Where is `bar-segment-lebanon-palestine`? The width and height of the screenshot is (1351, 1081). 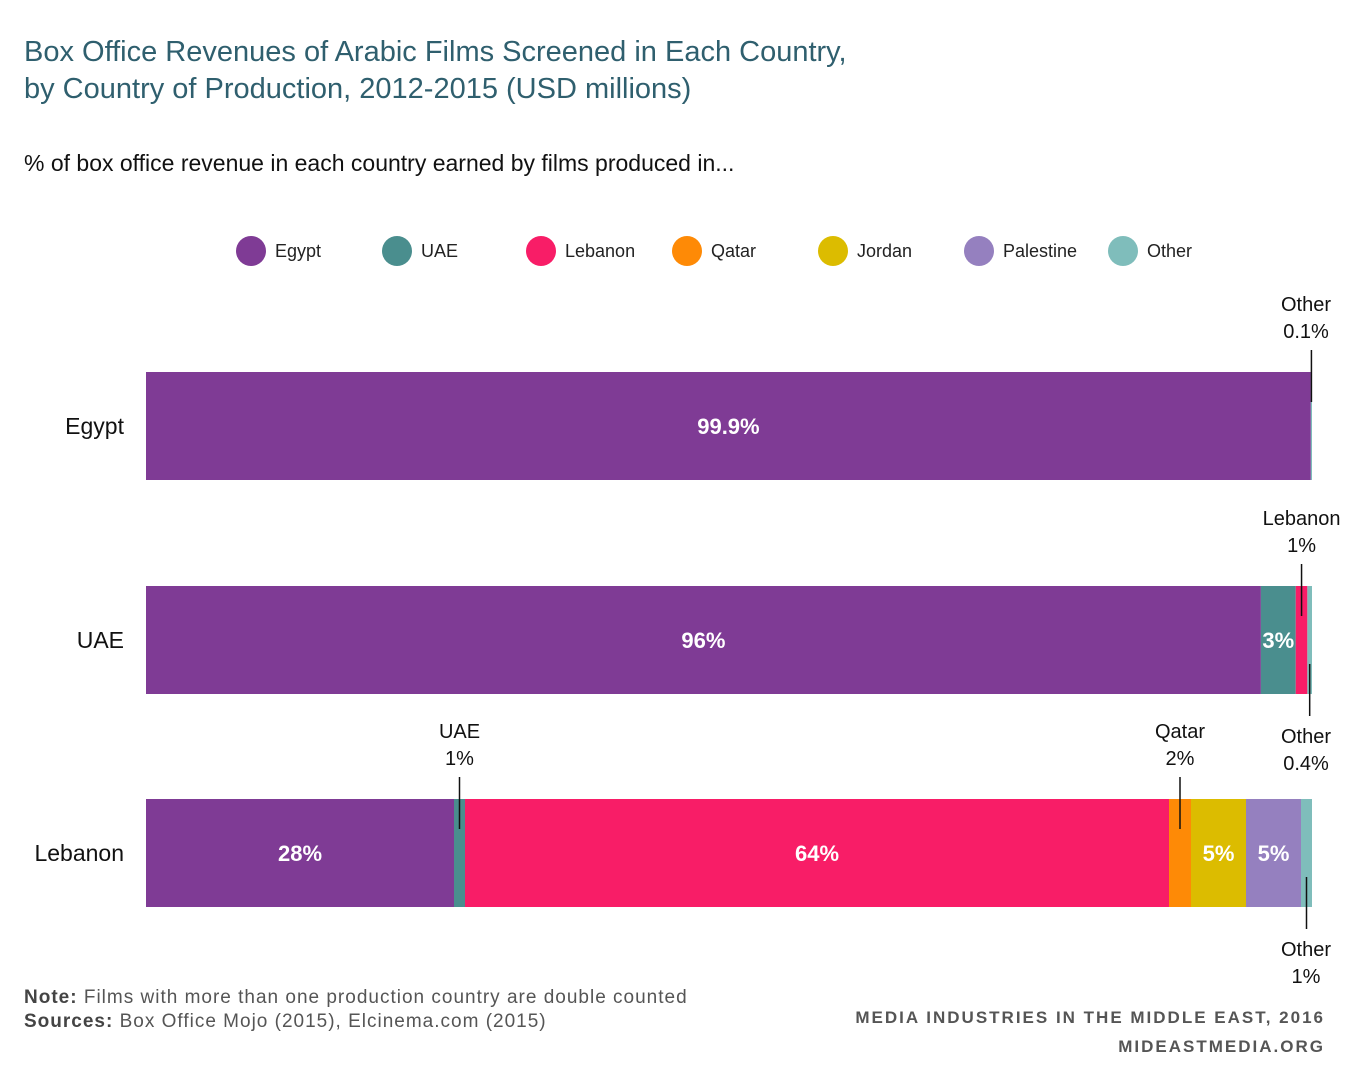 bar-segment-lebanon-palestine is located at coordinates (1273, 853).